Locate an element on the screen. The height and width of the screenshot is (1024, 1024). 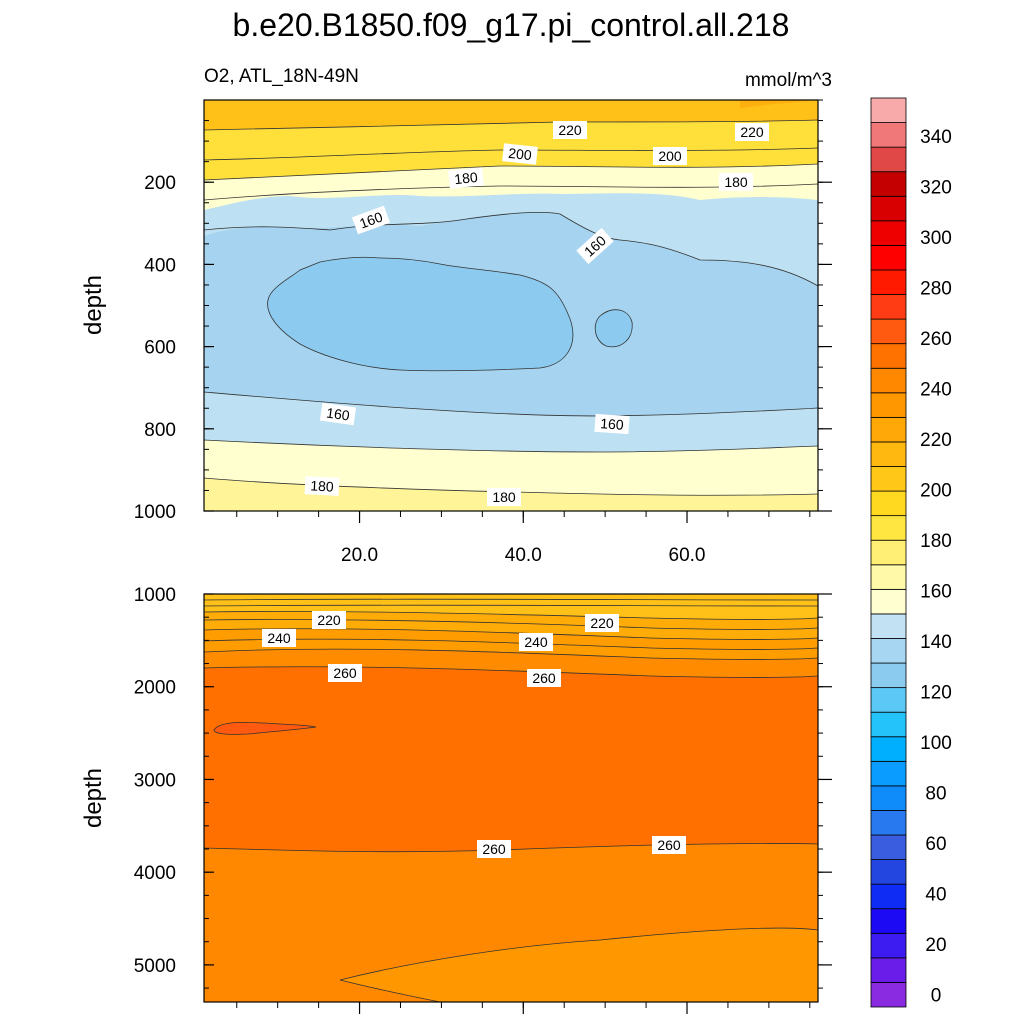
band-130-small is located at coordinates (614, 328).